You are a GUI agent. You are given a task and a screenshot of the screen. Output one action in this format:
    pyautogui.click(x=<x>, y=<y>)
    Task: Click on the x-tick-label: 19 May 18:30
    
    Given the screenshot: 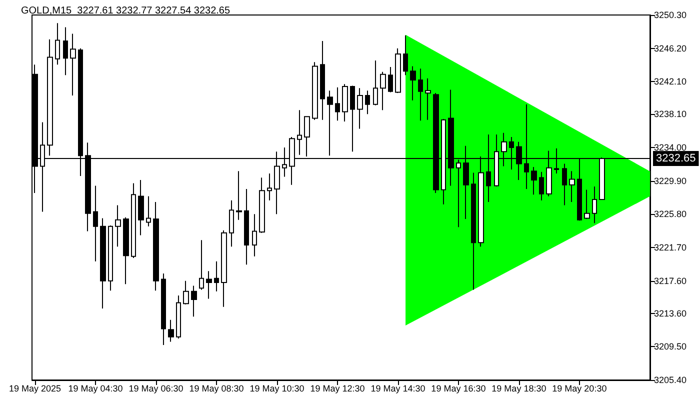 What is the action you would take?
    pyautogui.click(x=519, y=389)
    